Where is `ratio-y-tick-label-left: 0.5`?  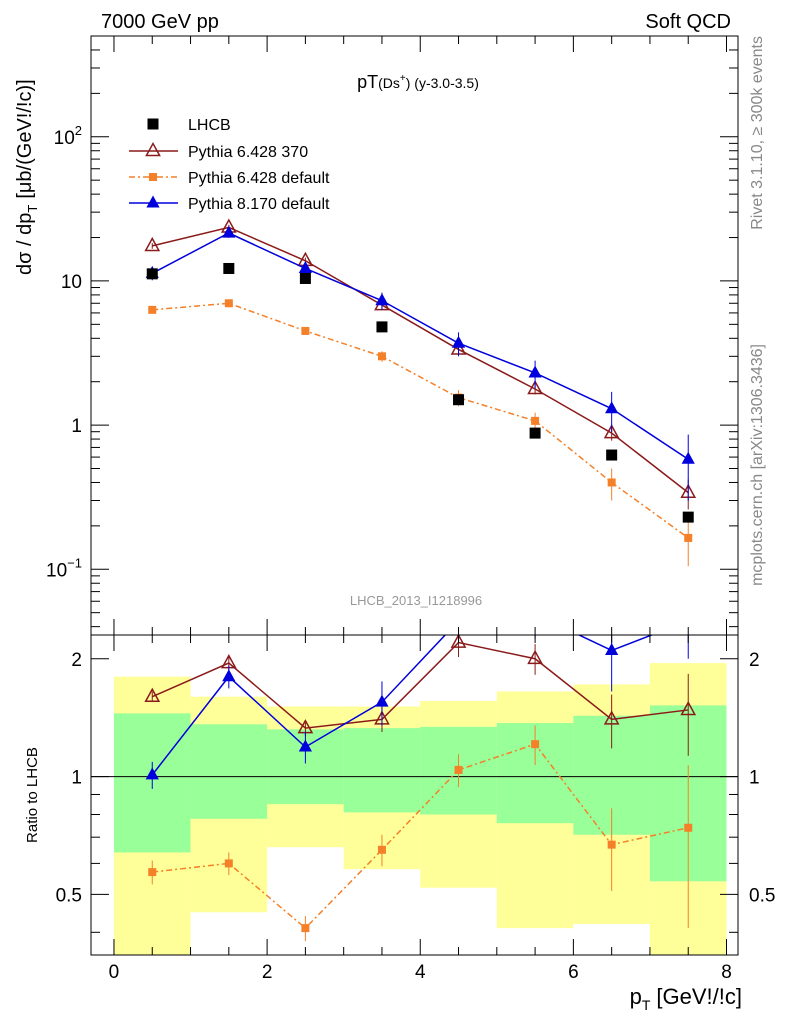
ratio-y-tick-label-left: 0.5 is located at coordinates (69, 895).